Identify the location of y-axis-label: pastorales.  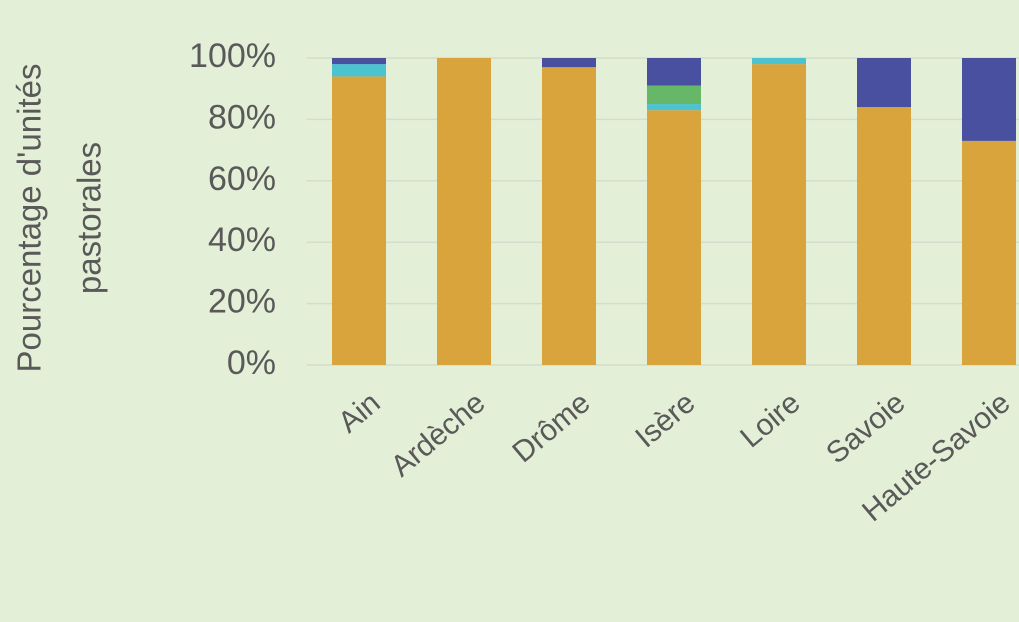
(89, 218).